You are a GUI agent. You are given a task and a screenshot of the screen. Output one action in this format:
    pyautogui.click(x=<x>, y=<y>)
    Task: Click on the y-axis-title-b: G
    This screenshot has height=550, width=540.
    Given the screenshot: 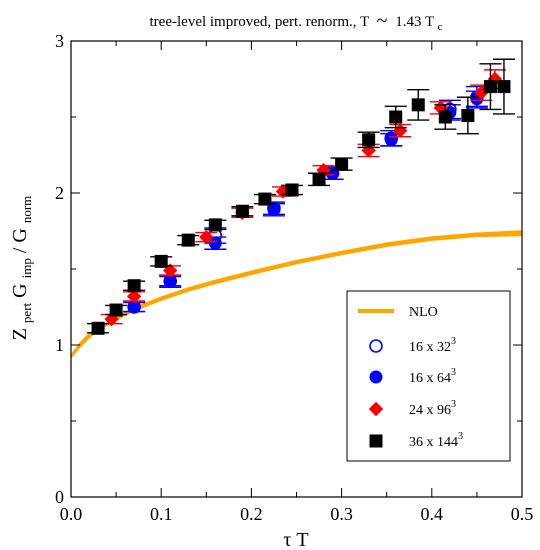 What is the action you would take?
    pyautogui.click(x=20, y=290)
    